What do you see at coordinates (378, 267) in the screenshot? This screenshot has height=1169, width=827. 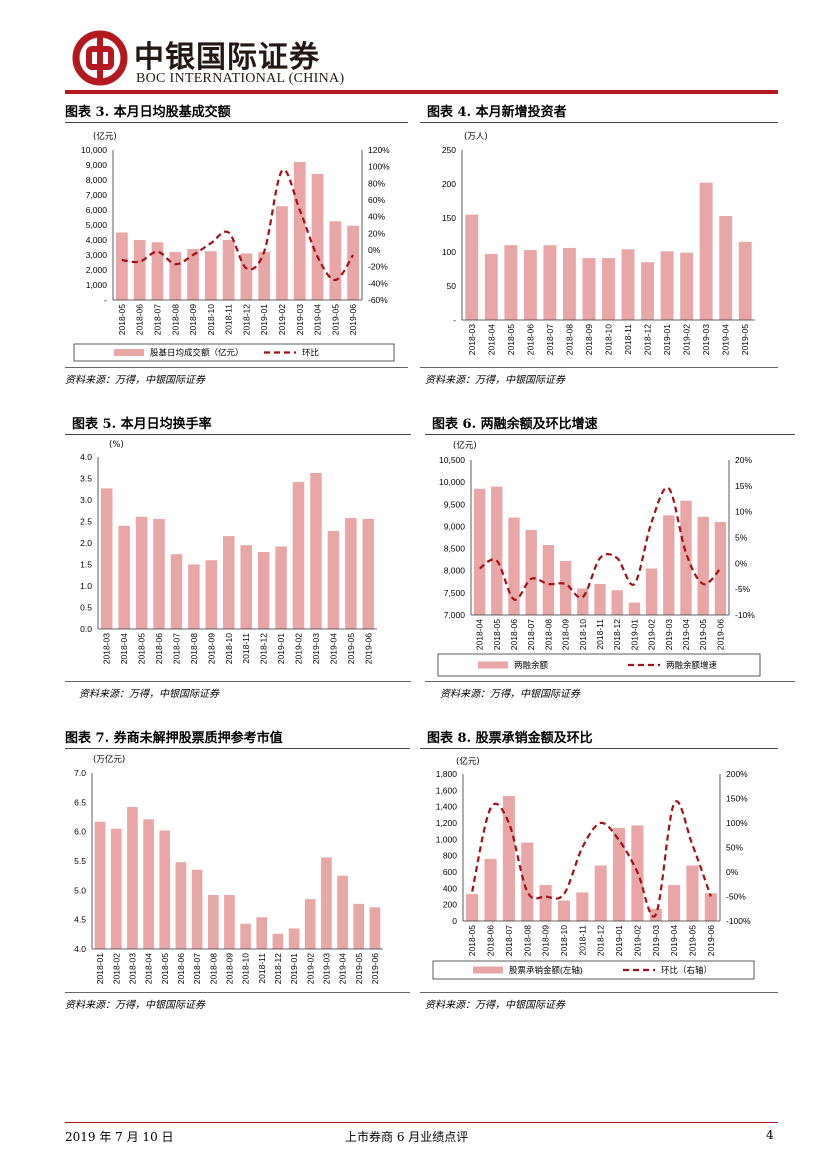 I see `right-tick-label: -20%` at bounding box center [378, 267].